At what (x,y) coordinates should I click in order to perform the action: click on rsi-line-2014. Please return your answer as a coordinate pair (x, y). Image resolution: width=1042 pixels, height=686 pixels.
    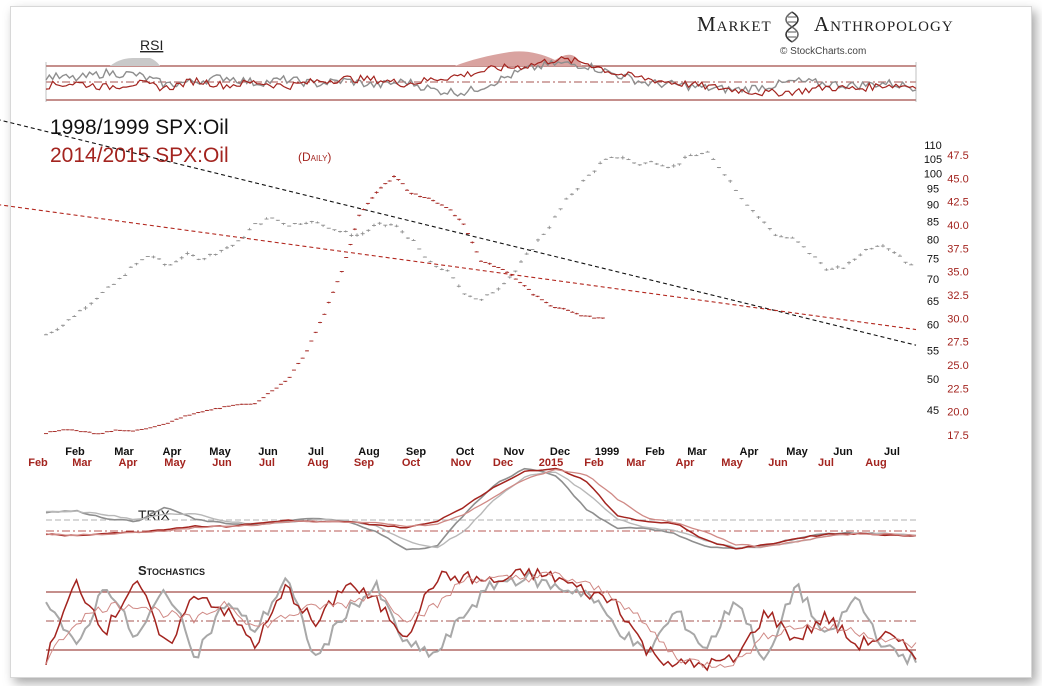
    Looking at the image, I should click on (481, 76).